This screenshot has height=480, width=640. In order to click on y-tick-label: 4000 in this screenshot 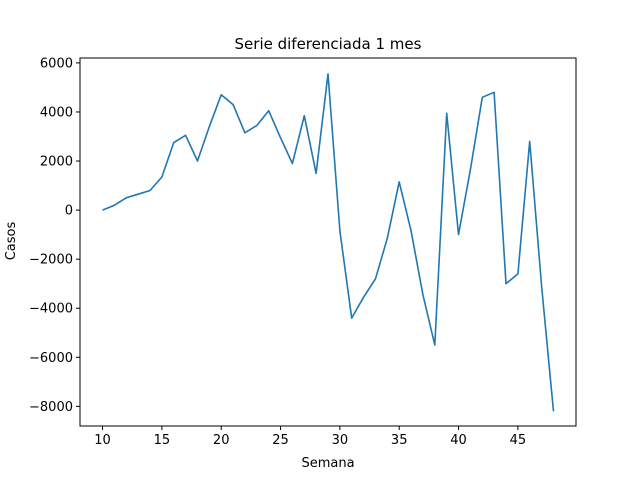, I will do `click(56, 112)`.